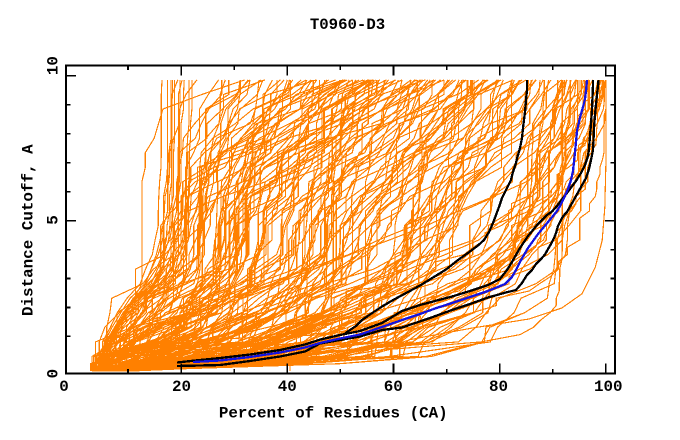  What do you see at coordinates (181, 387) in the screenshot?
I see `svg-text: 20` at bounding box center [181, 387].